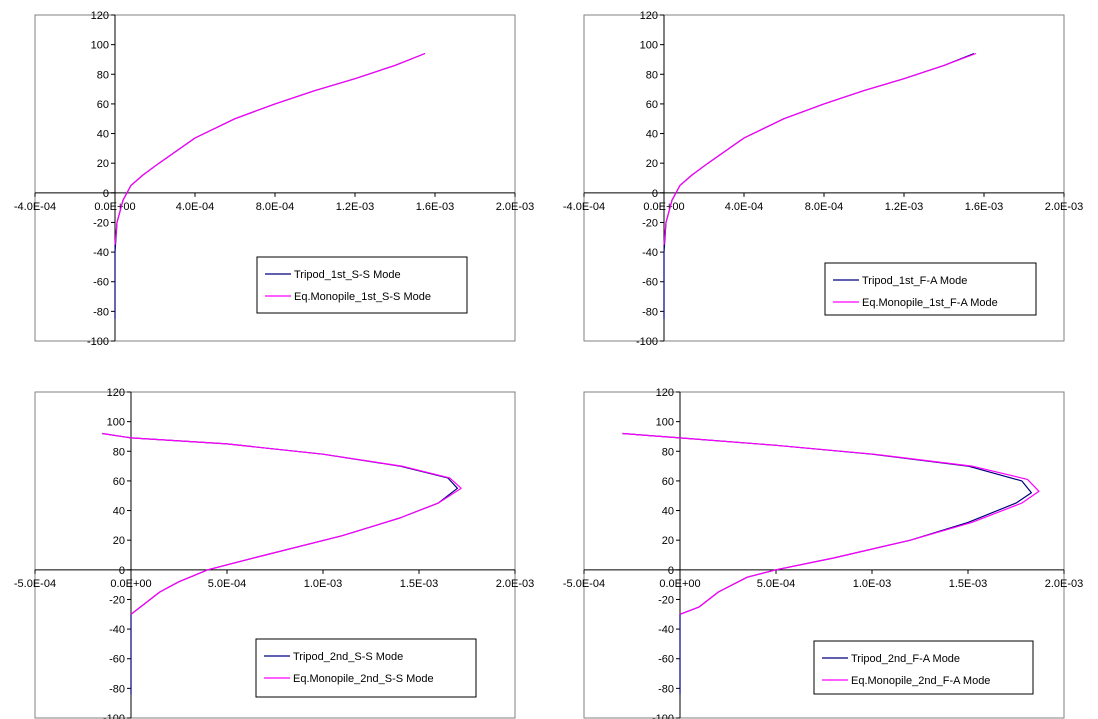  Describe the element at coordinates (348, 657) in the screenshot. I see `legend-label-1: Tripod_2nd_S-S Mode` at that location.